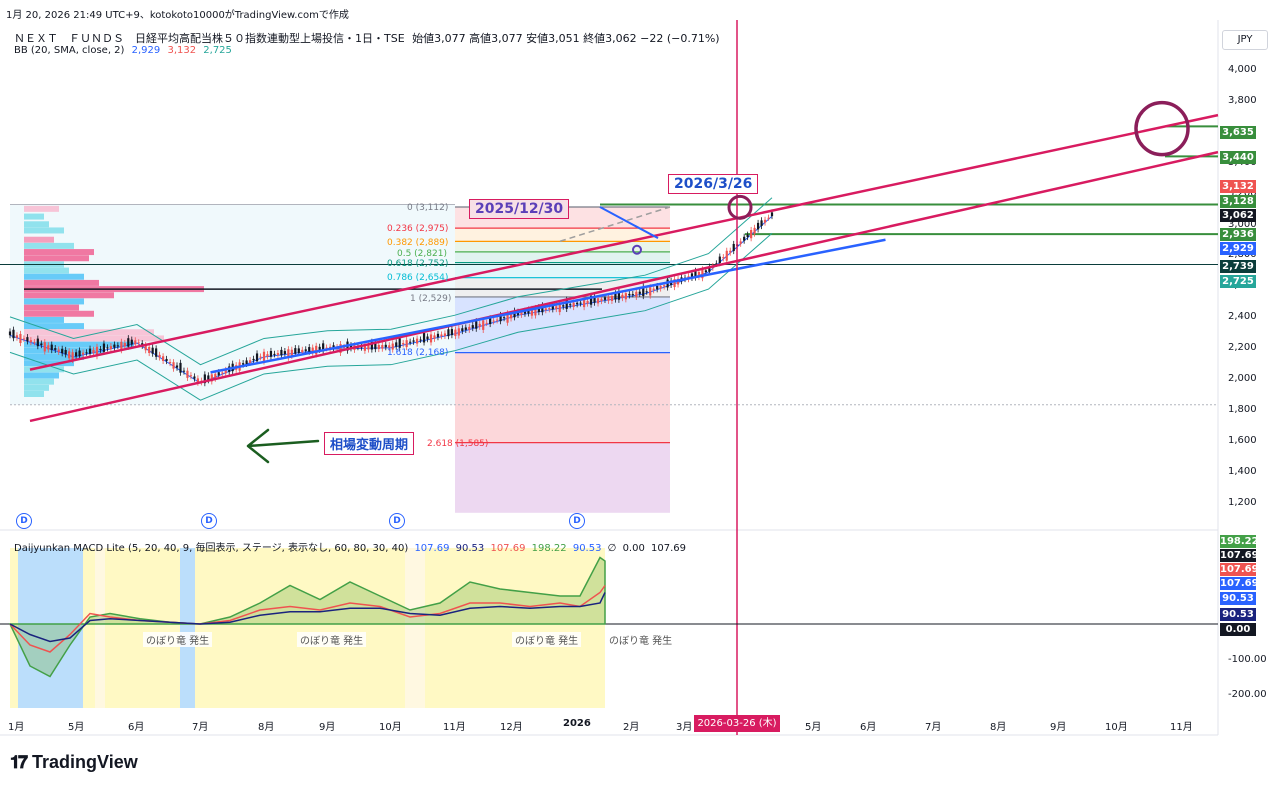  Describe the element at coordinates (418, 264) in the screenshot. I see `fib-label-0618: 0.618 (2,752)` at that location.